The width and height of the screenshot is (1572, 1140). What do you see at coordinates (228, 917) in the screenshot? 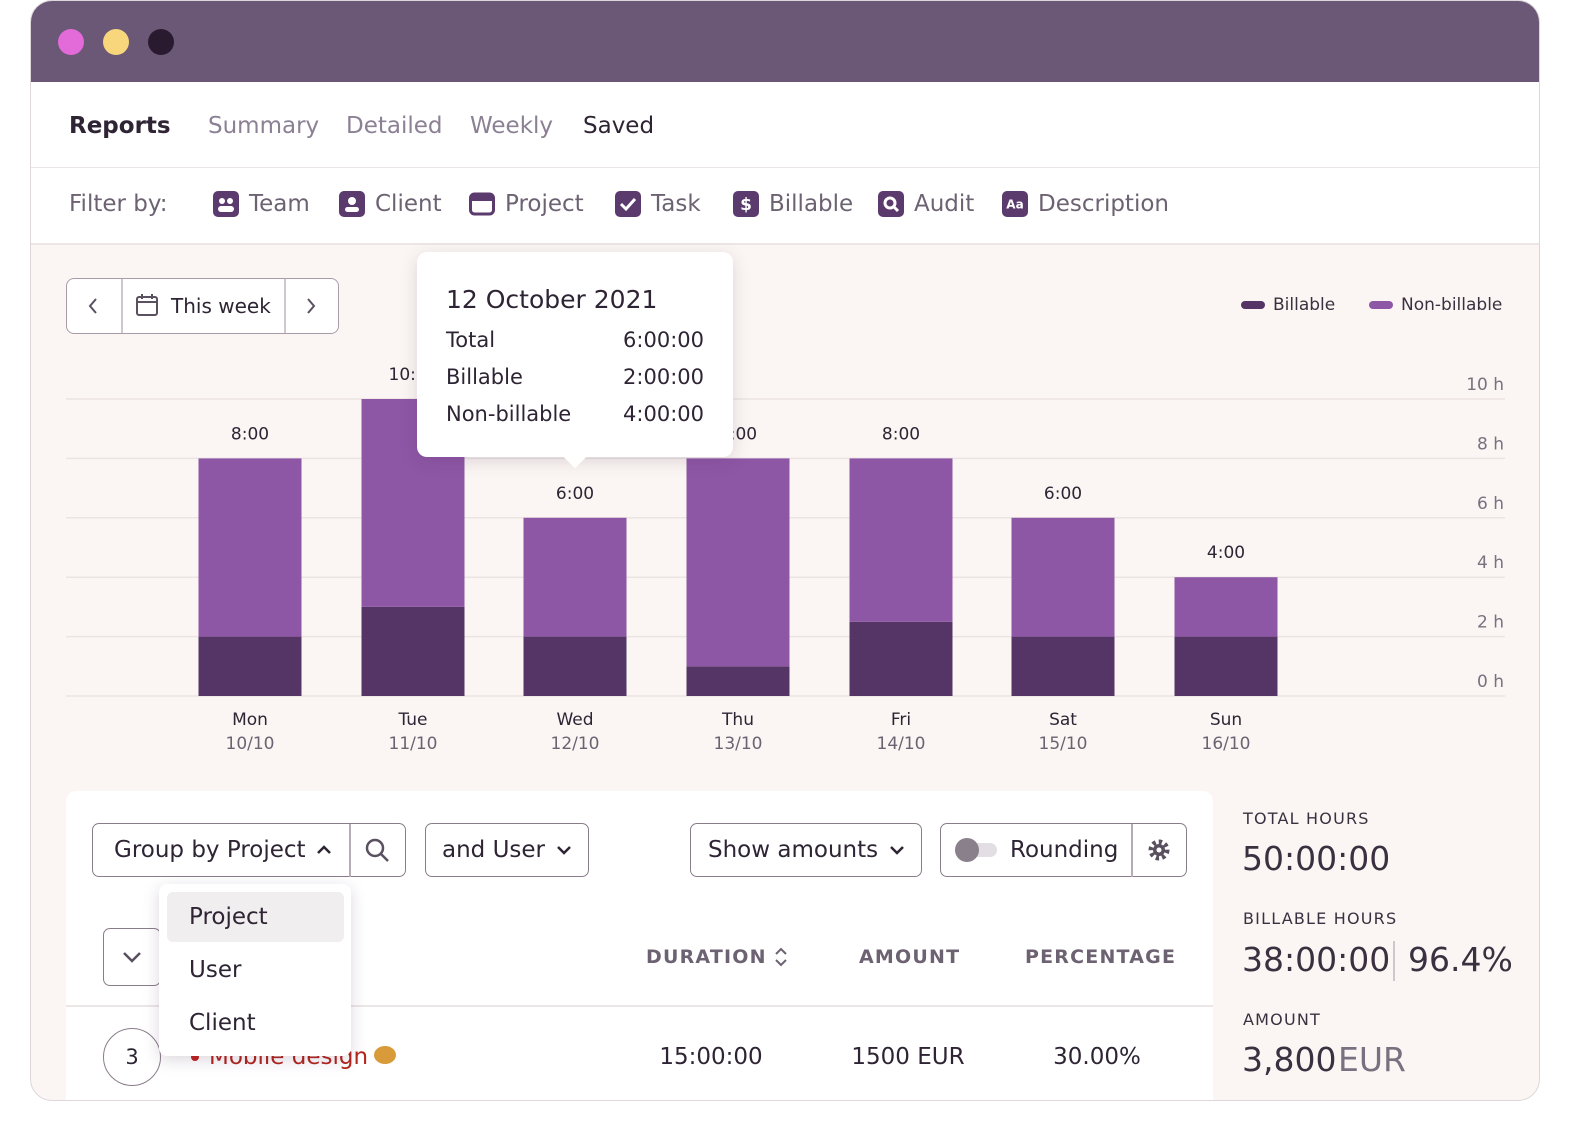
I see `menu-item: Project` at bounding box center [228, 917].